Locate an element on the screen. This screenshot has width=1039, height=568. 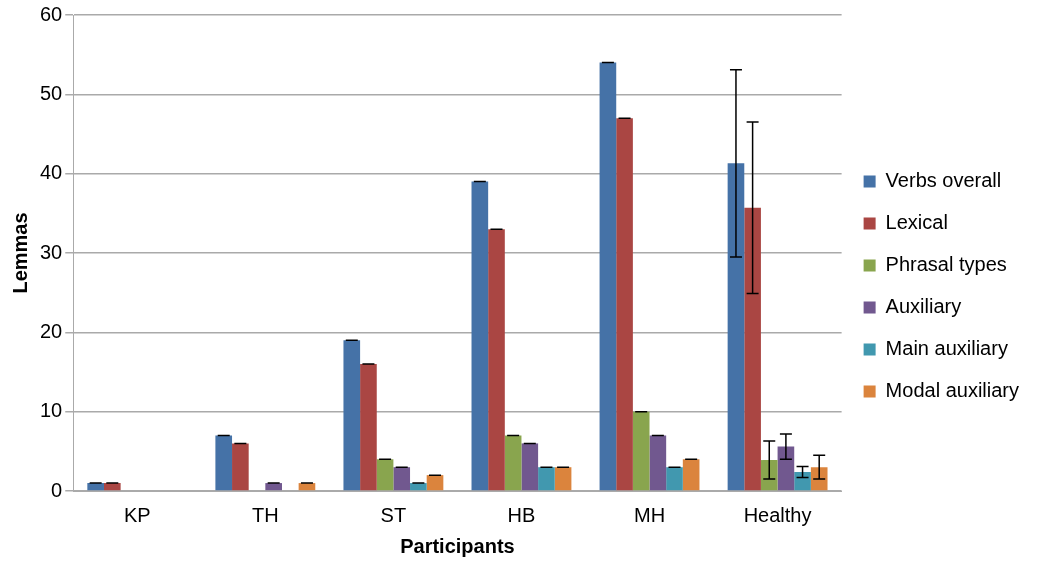
x-tick-label: KP is located at coordinates (137, 514).